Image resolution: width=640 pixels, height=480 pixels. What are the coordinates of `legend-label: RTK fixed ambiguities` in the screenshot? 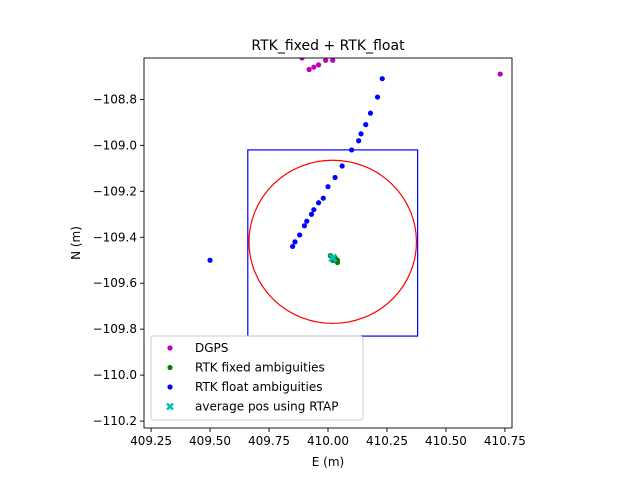 It's located at (260, 368).